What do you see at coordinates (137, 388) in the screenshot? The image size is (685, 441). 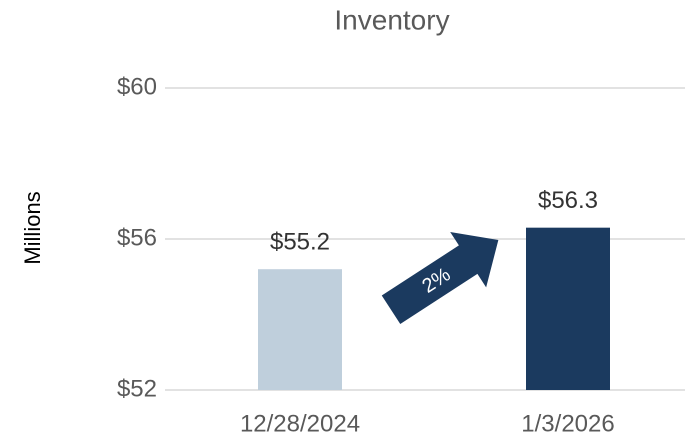 I see `y-tick-label: $52` at bounding box center [137, 388].